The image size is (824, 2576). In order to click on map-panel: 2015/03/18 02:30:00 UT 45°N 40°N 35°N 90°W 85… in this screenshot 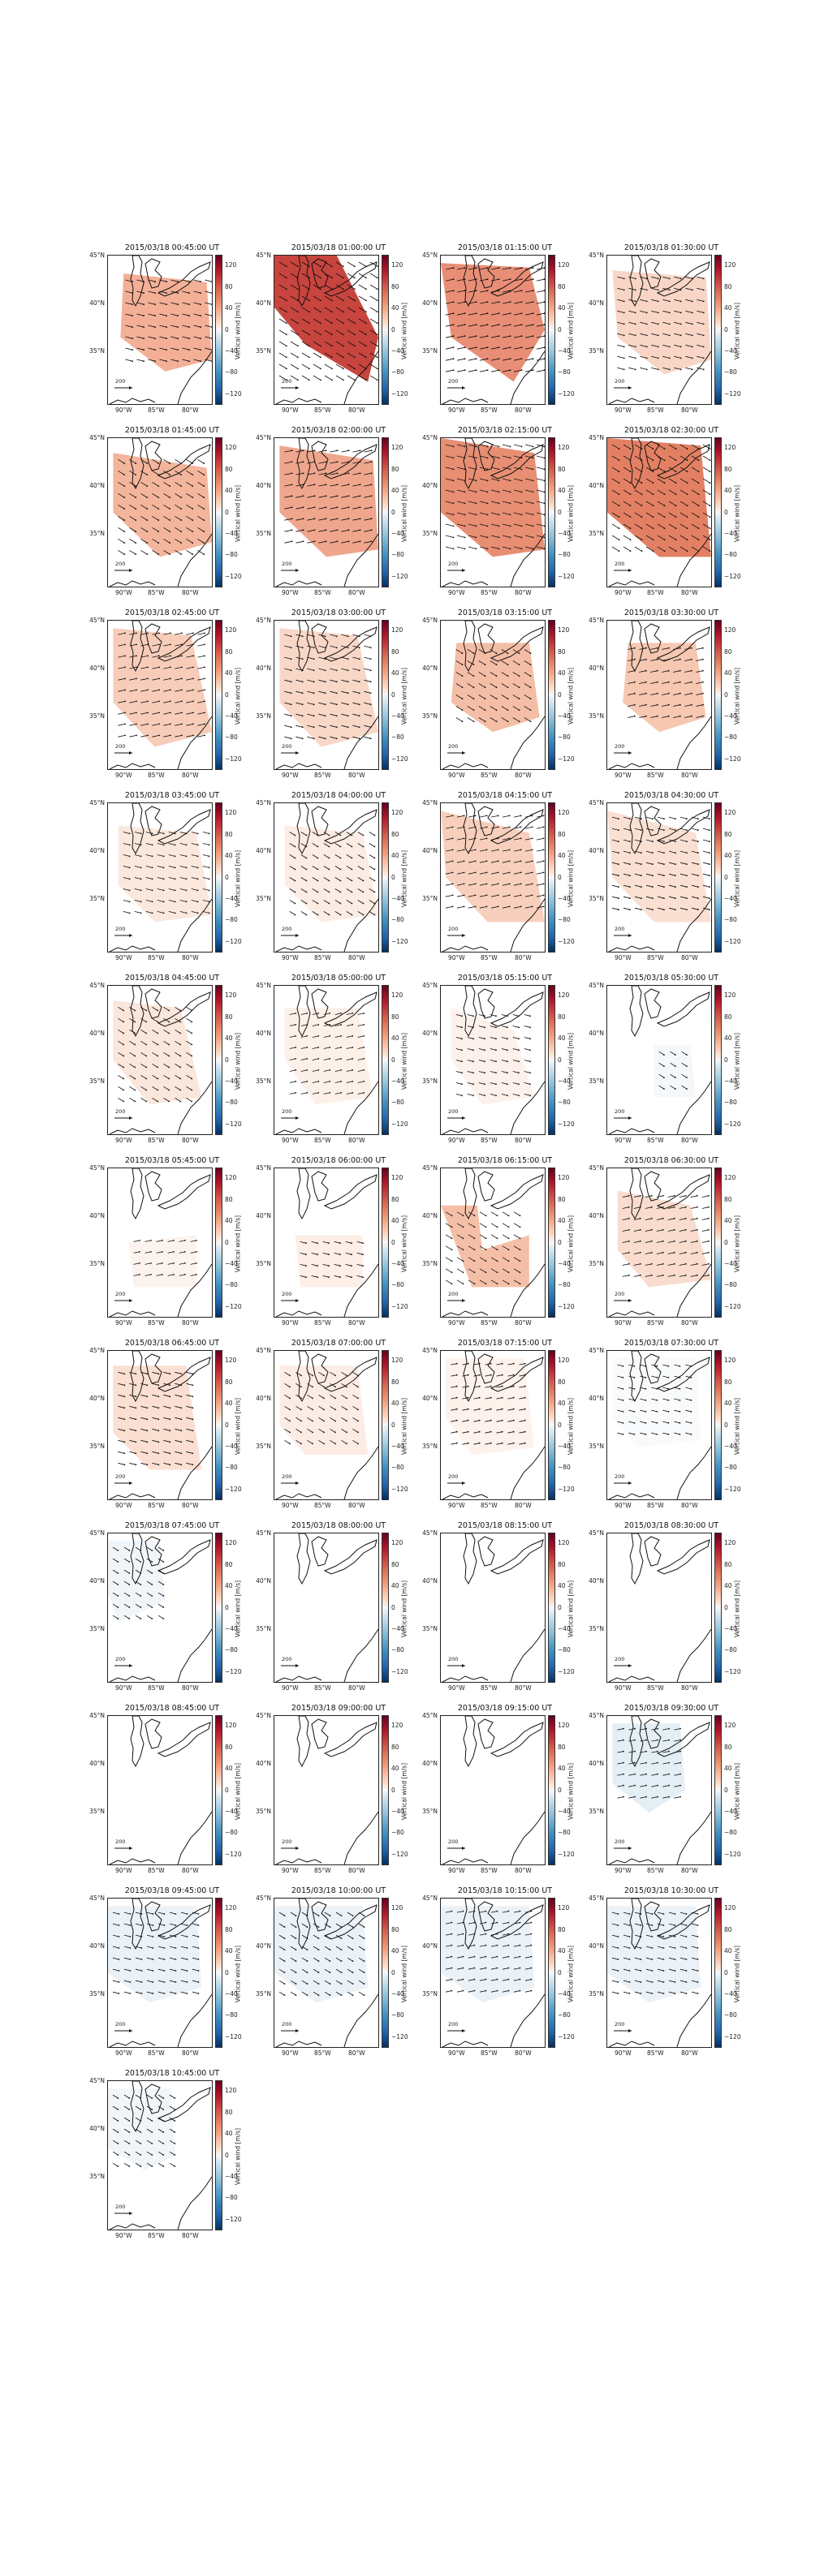, I will do `click(656, 513)`.